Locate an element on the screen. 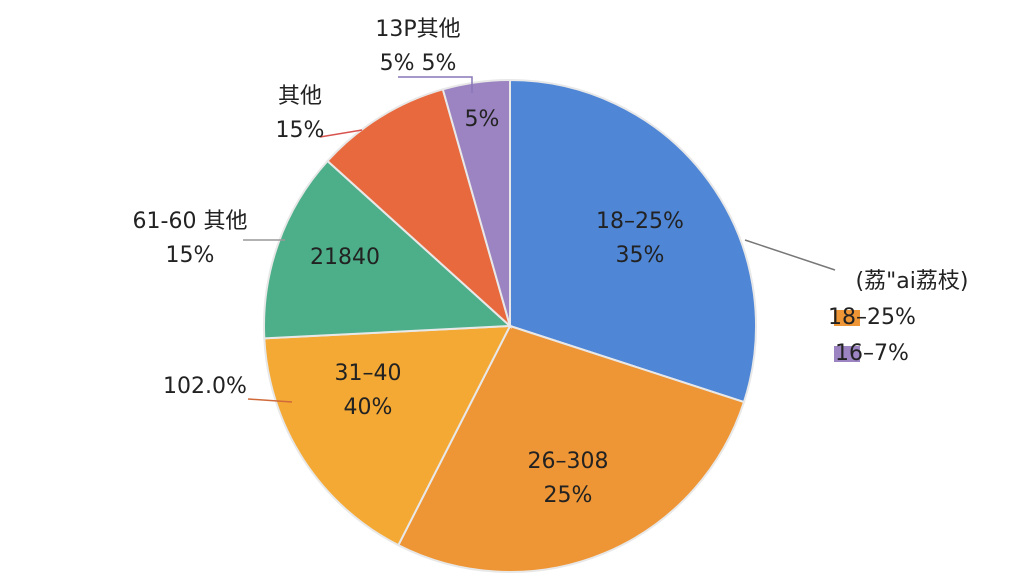  slice-label: 5% is located at coordinates (482, 119).